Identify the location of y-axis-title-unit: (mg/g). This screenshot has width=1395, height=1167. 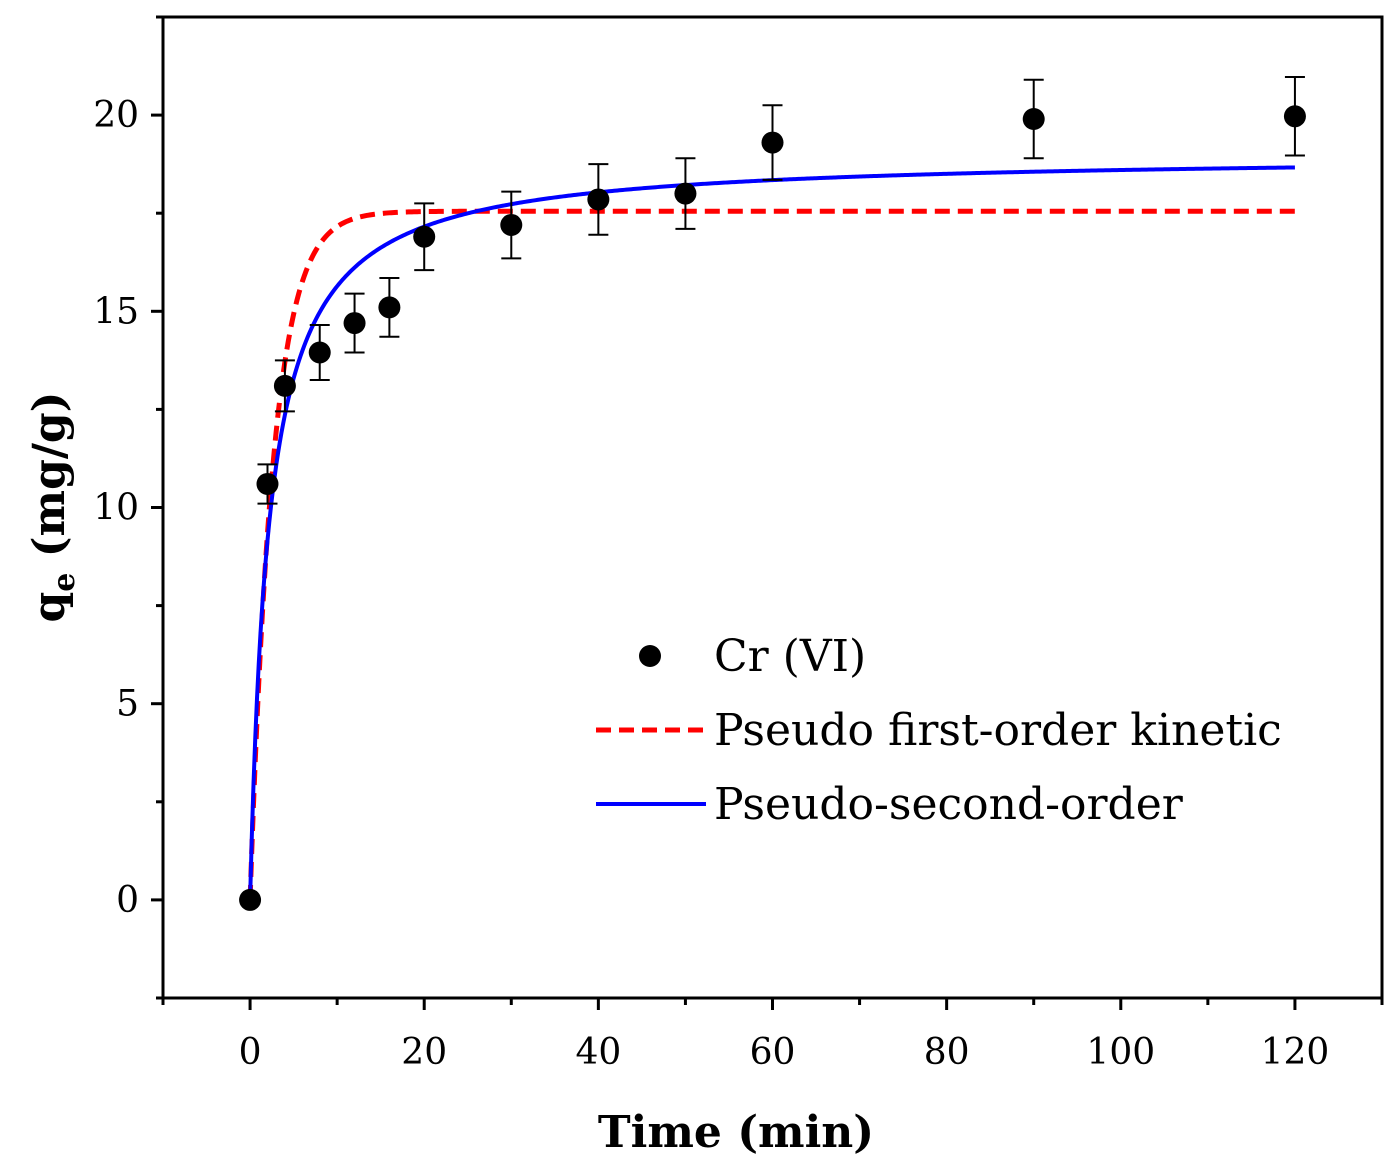
(49, 482).